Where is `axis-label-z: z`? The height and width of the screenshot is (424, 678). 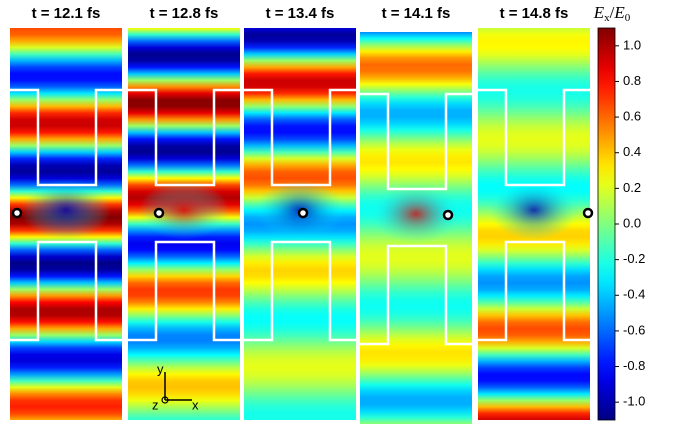
axis-label-z: z is located at coordinates (155, 404).